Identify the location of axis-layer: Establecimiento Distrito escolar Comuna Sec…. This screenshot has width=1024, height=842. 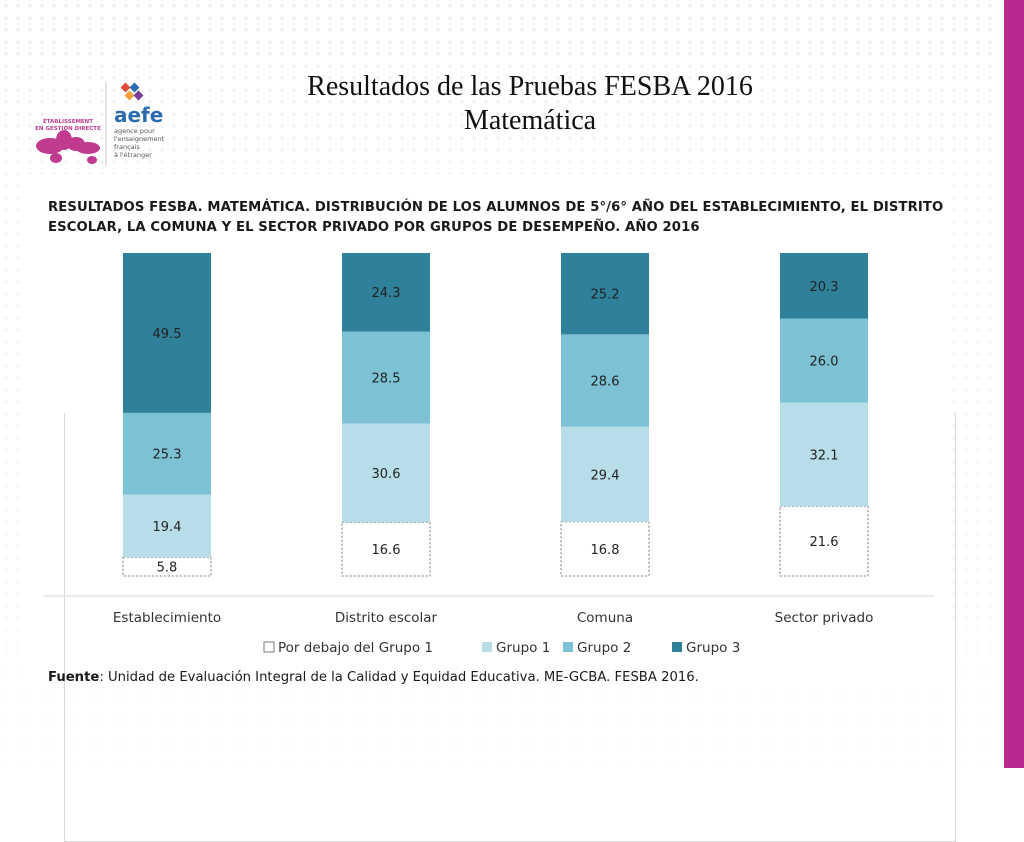
(489, 610).